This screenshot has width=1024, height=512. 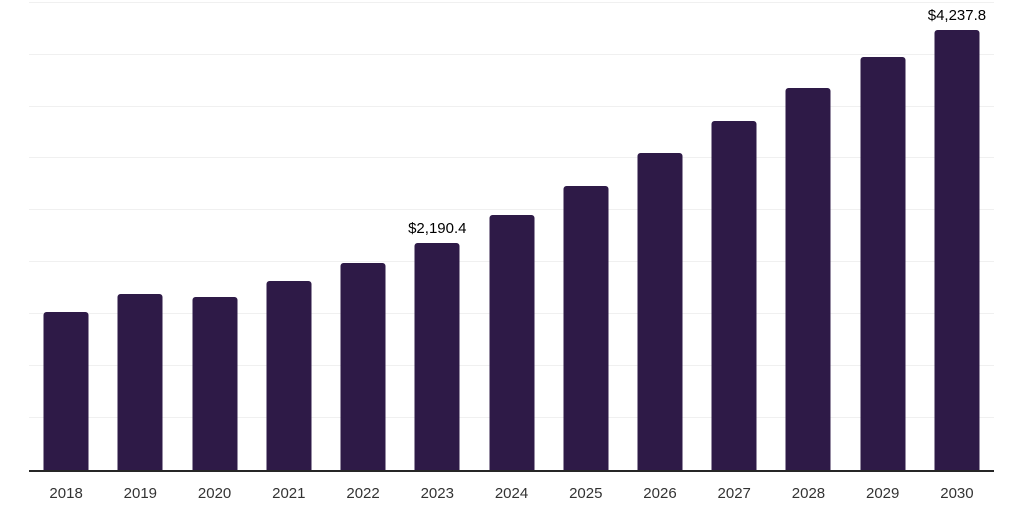 I want to click on bar-slot-2029, so click(x=883, y=235).